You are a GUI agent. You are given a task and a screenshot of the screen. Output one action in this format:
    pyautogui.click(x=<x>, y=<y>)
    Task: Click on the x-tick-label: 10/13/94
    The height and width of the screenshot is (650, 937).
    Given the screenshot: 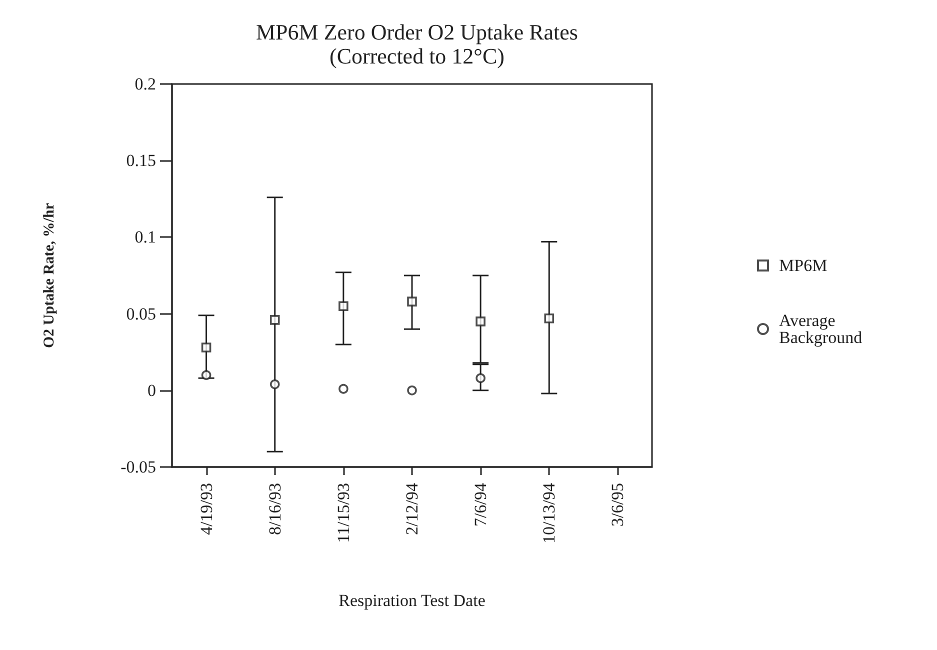 What is the action you would take?
    pyautogui.click(x=549, y=513)
    